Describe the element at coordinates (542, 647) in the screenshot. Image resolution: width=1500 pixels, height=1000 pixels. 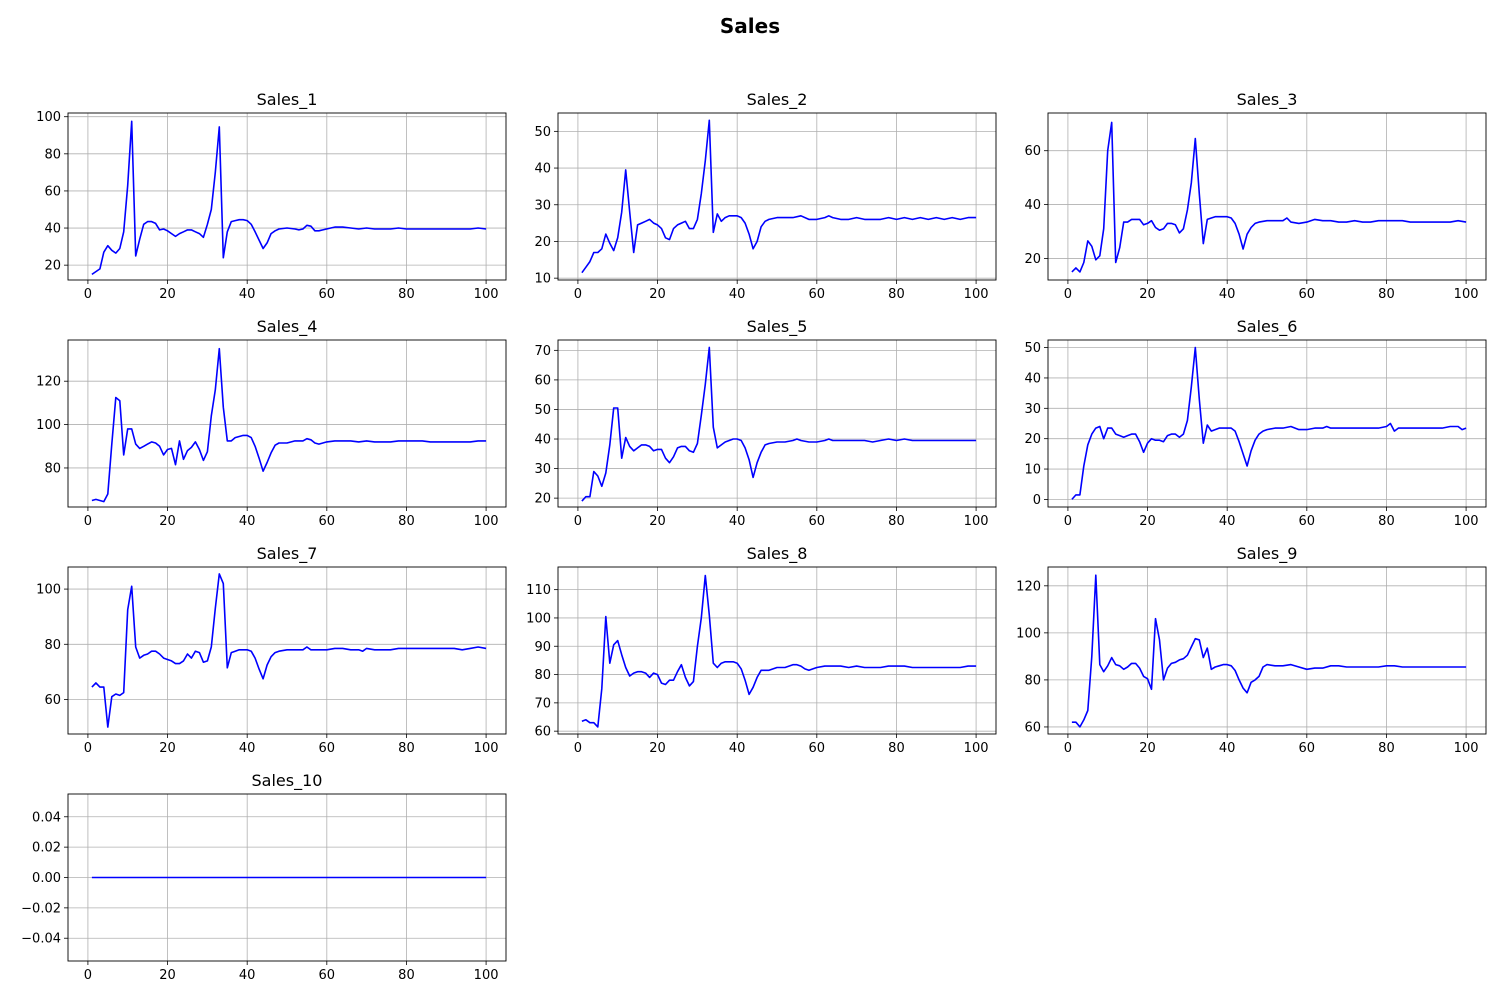
I see `y-tick-label: 90` at that location.